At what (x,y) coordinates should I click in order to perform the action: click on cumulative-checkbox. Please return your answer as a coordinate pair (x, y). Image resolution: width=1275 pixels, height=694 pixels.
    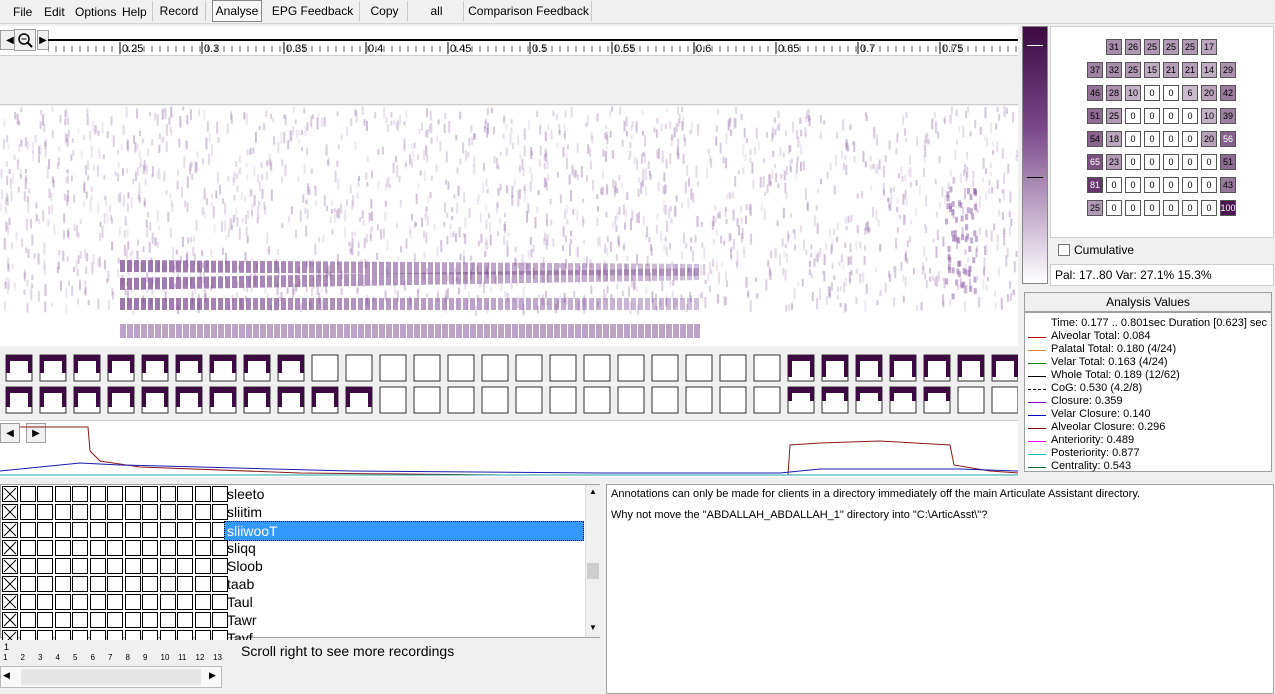
    Looking at the image, I should click on (1064, 250).